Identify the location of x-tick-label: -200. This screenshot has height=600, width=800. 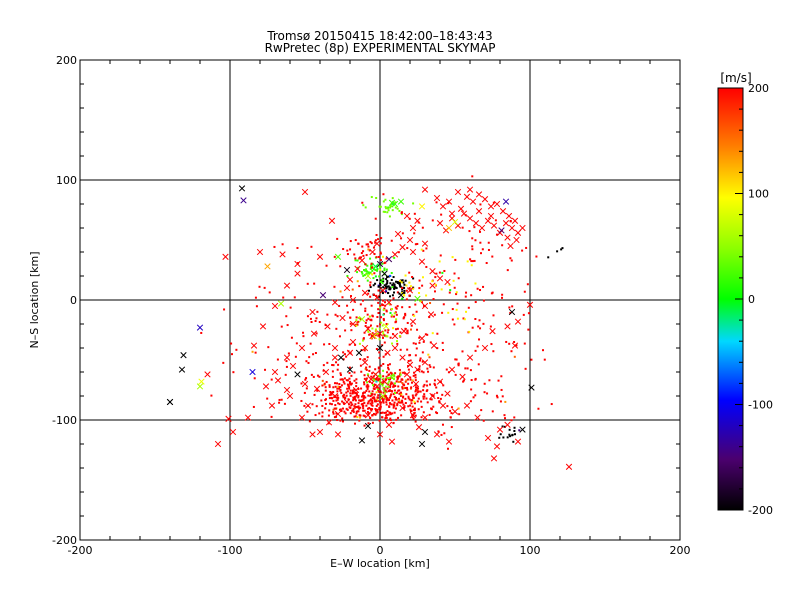
(80, 550).